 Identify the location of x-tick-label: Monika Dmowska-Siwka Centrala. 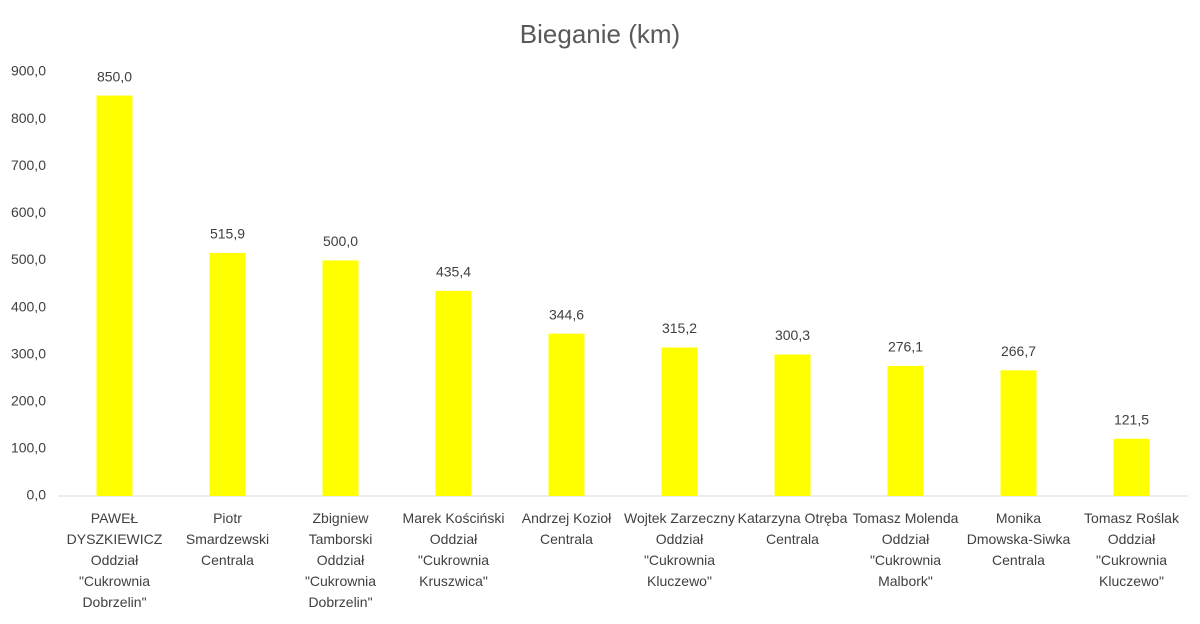
(1018, 539).